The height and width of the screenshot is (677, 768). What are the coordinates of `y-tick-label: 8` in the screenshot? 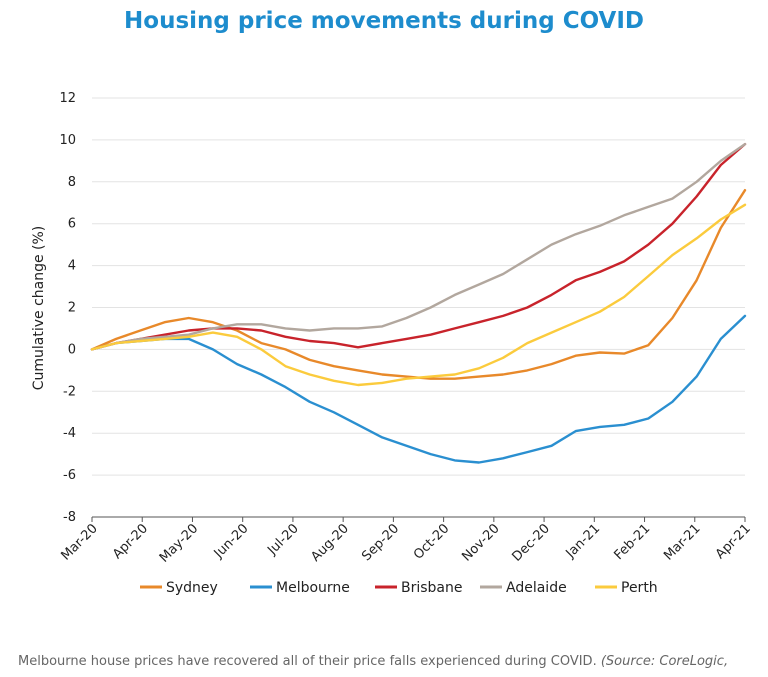 It's located at (72, 182).